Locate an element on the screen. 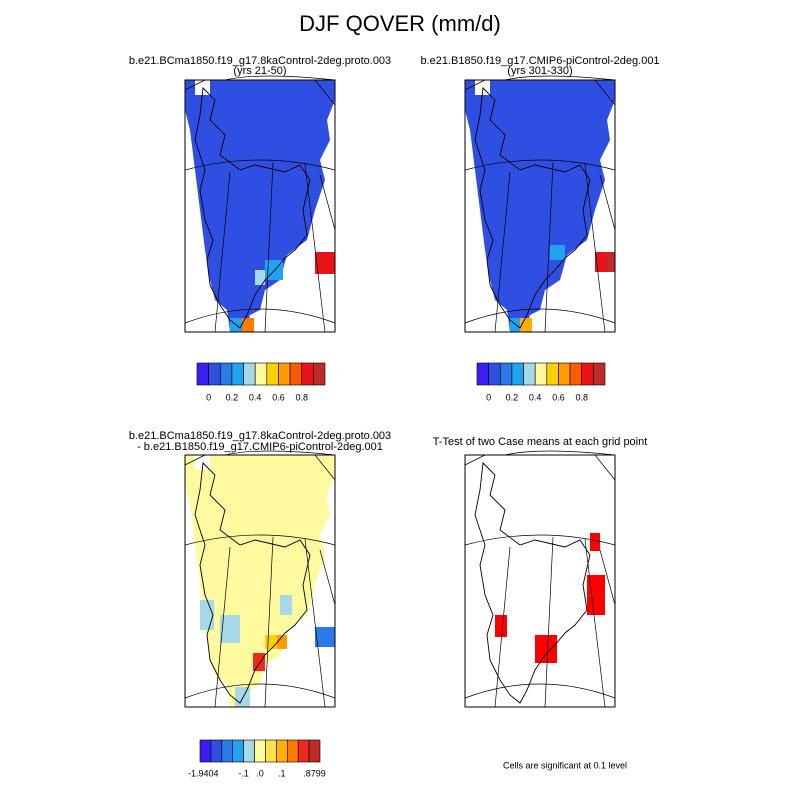  colorbar-label: -1.9404 is located at coordinates (203, 773).